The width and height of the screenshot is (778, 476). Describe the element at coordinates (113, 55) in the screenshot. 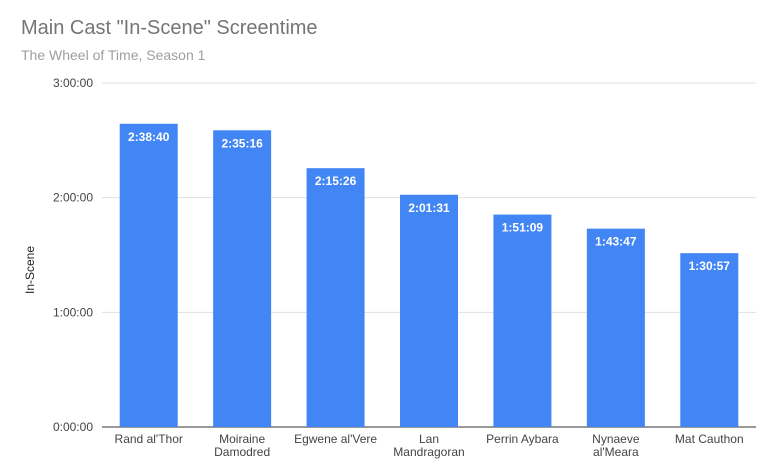

I see `chart-subtitle: The Wheel of Time, Season 1` at that location.